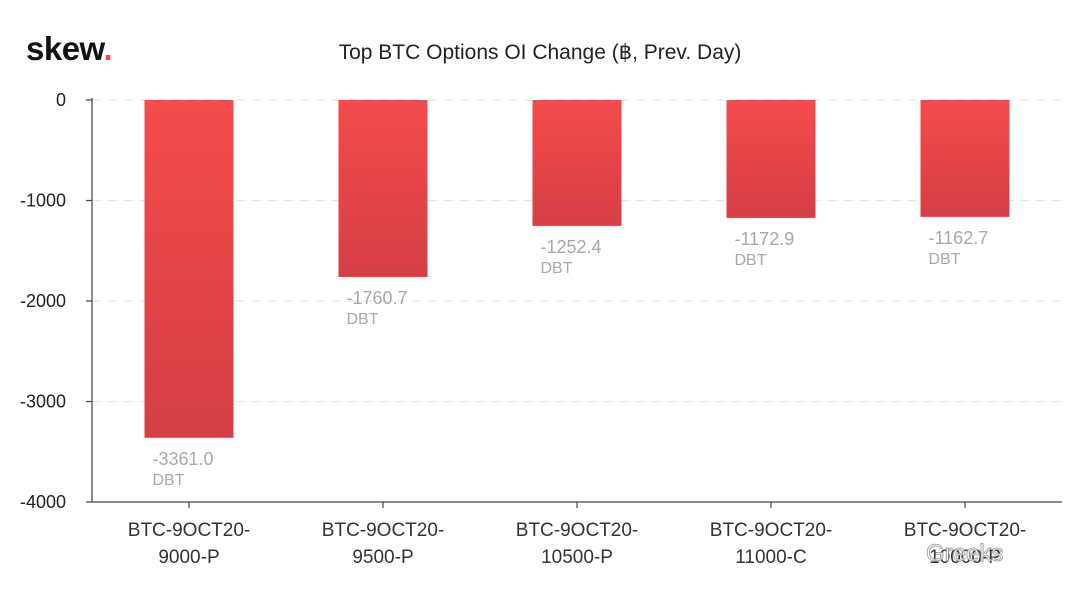  Describe the element at coordinates (43, 201) in the screenshot. I see `y-tick-label: -1000` at that location.